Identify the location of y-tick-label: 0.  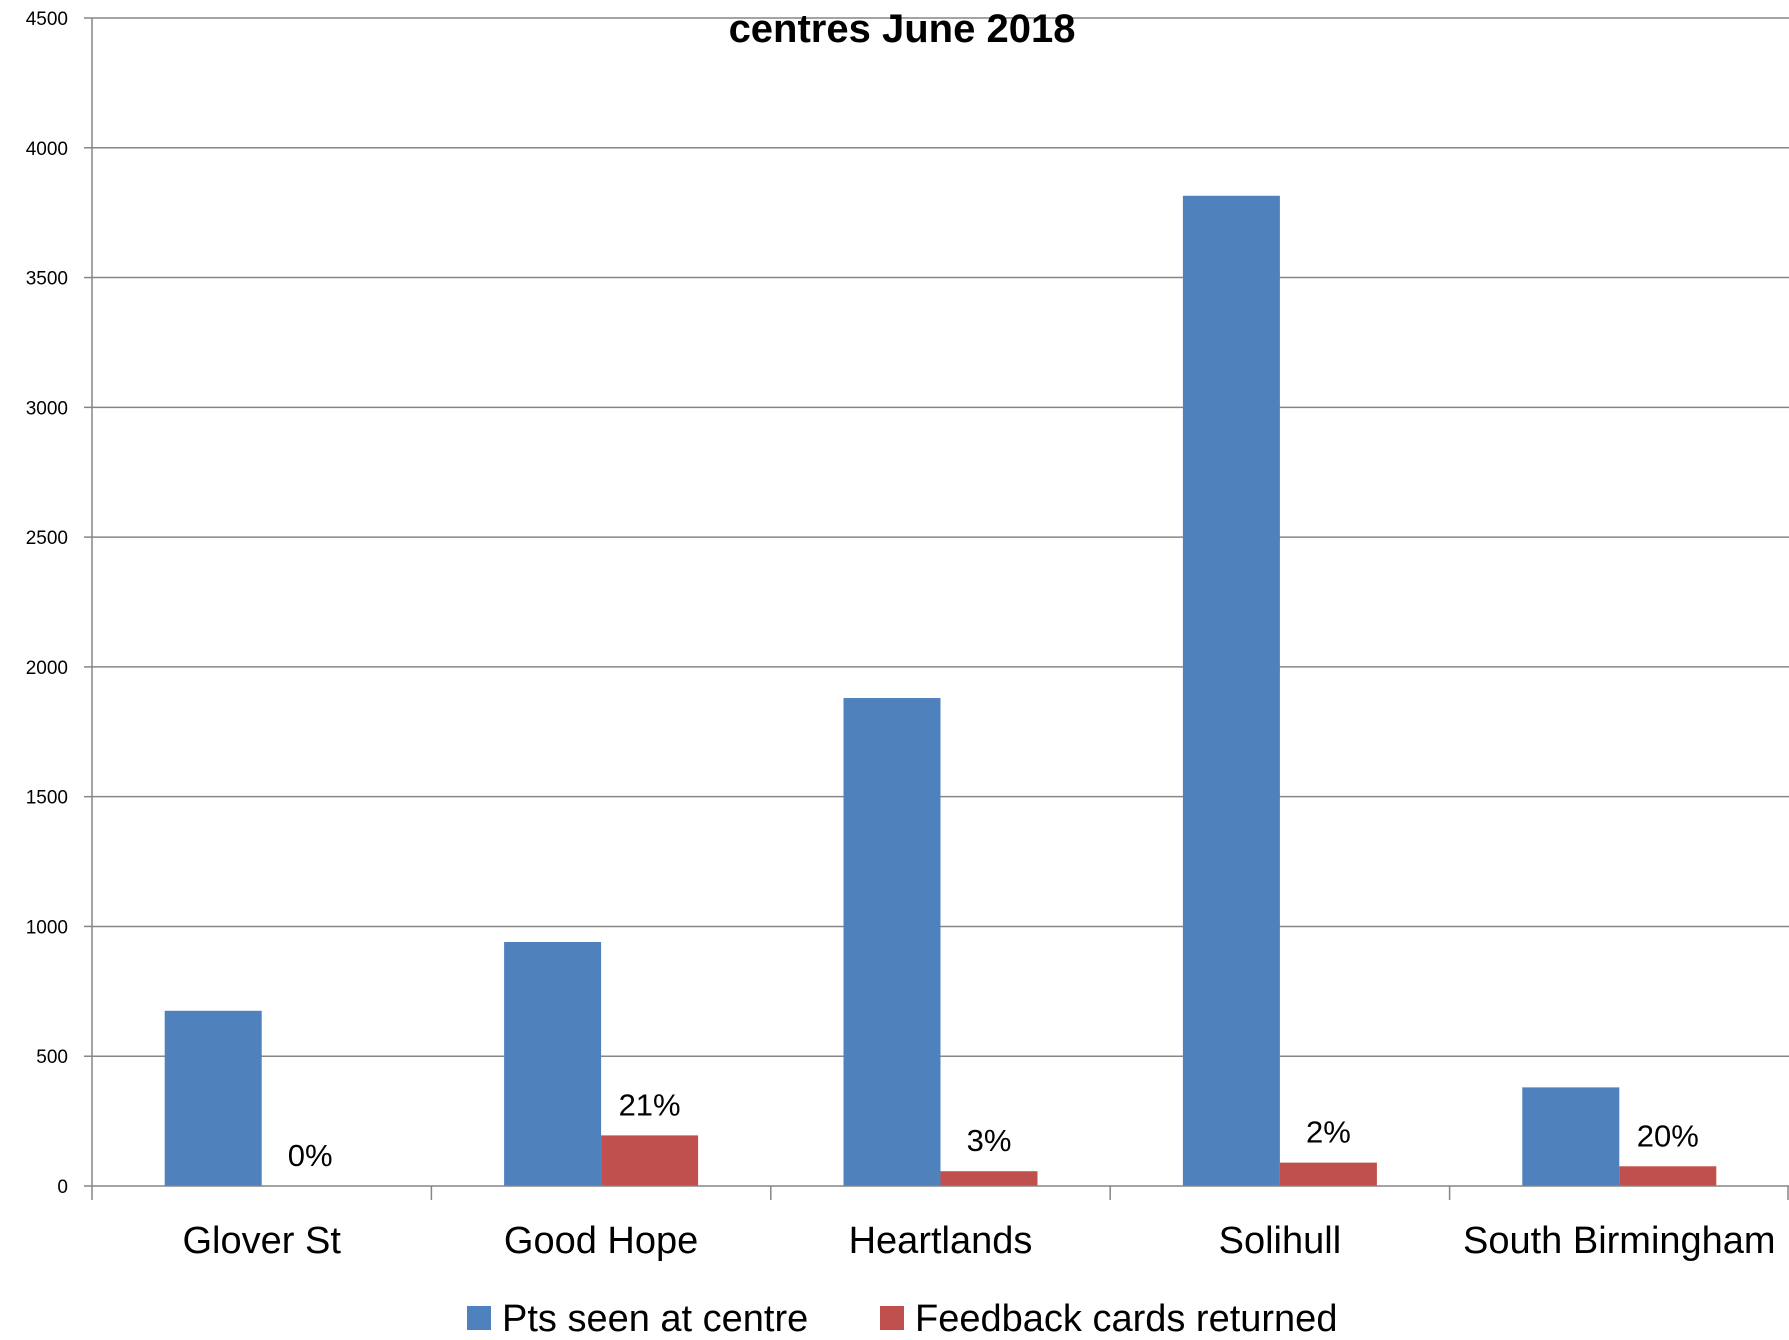
(62, 1187).